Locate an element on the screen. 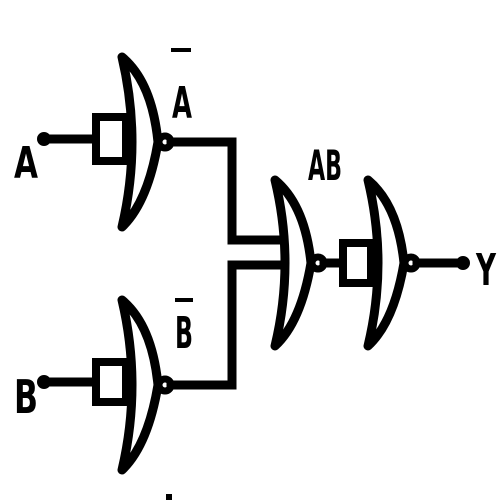  nor-gate-4-body is located at coordinates (386, 263).